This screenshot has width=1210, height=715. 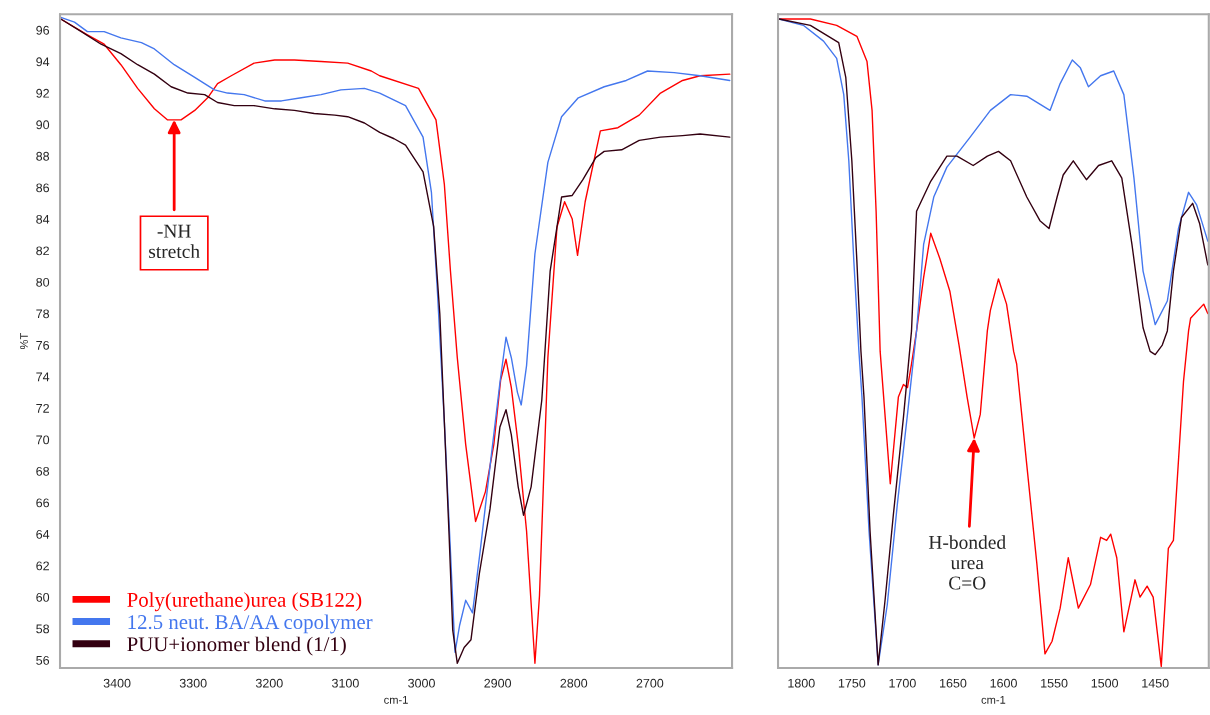 What do you see at coordinates (498, 683) in the screenshot?
I see `x-tick-label: 2900` at bounding box center [498, 683].